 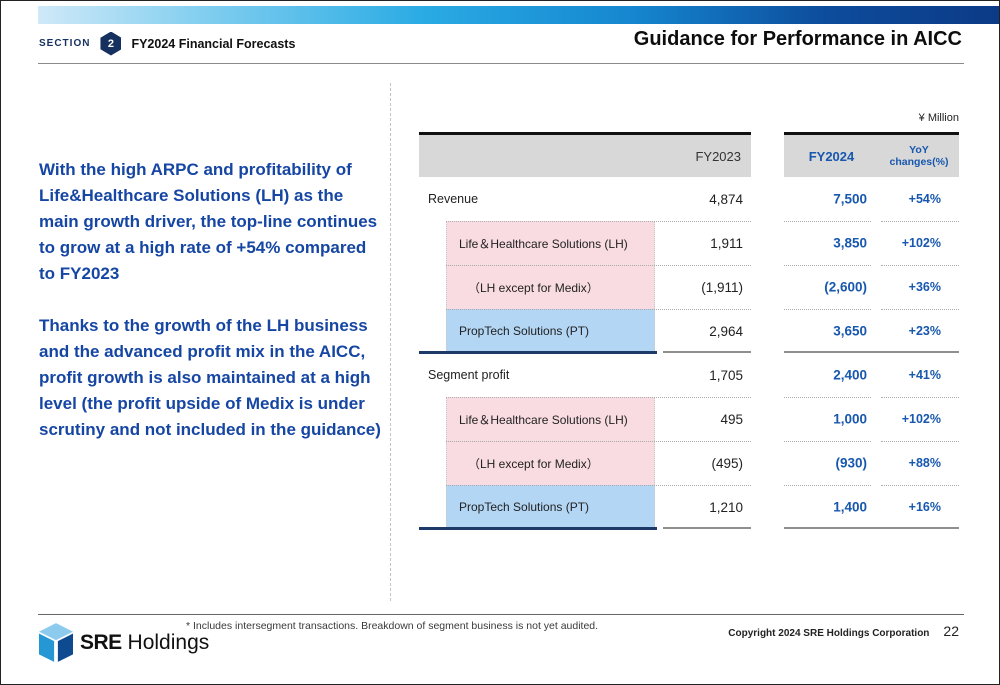 What do you see at coordinates (850, 507) in the screenshot?
I see `fy2024-value: 1,400` at bounding box center [850, 507].